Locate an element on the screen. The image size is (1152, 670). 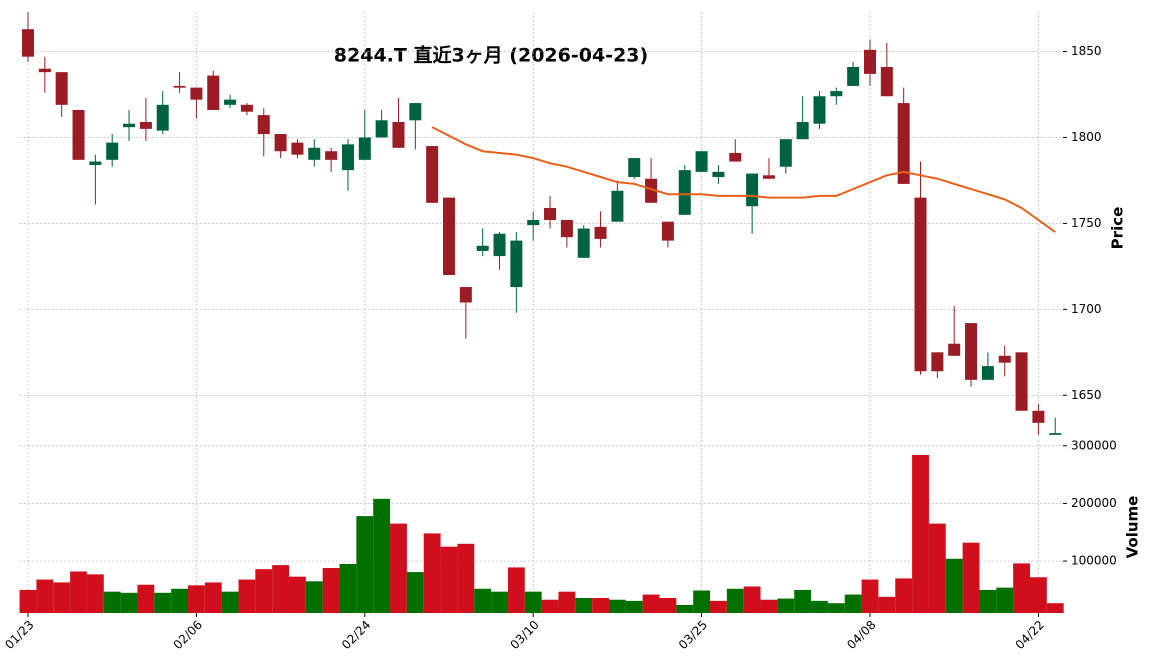
x-tick-label: 03/10 is located at coordinates (524, 635).